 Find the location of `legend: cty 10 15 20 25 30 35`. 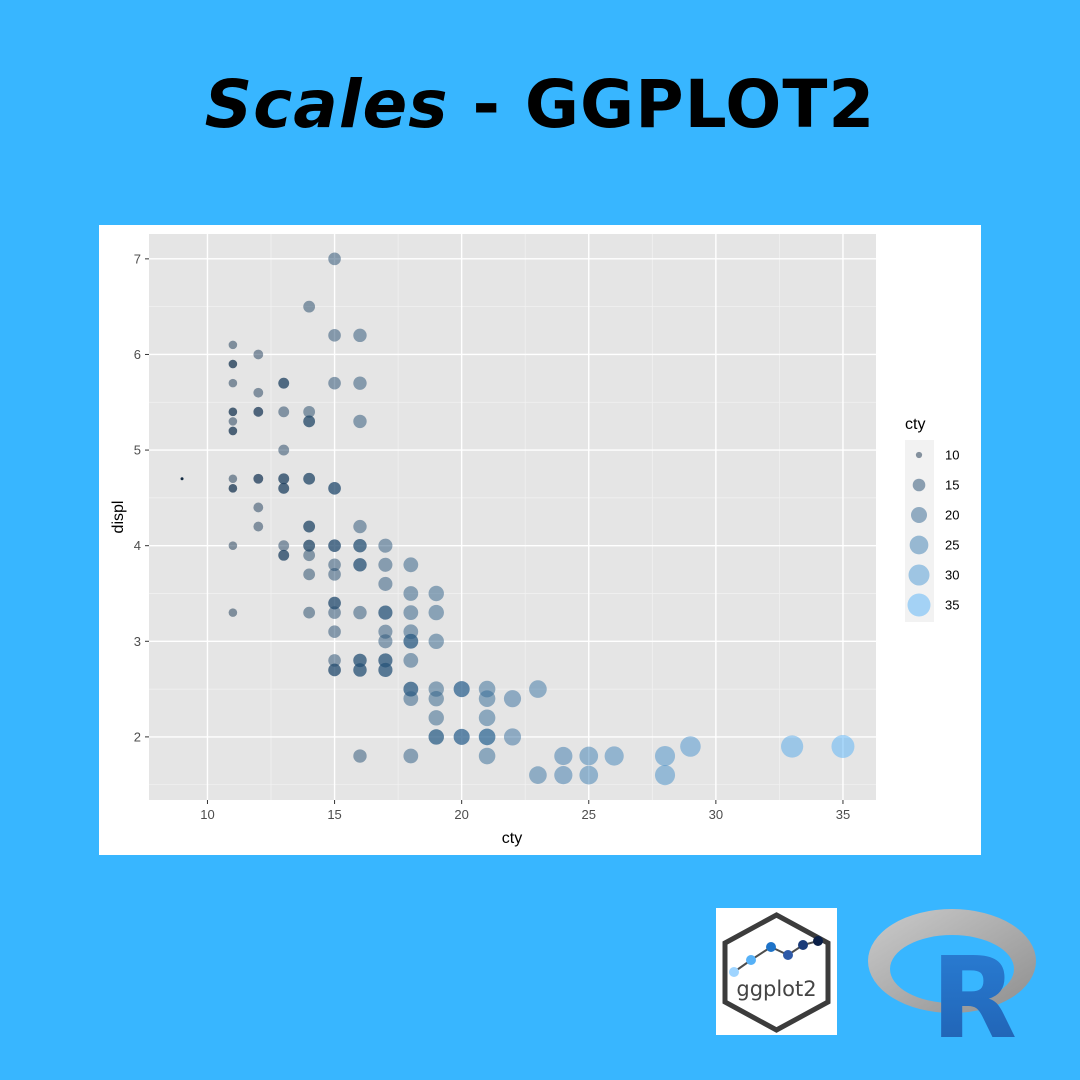

legend: cty 10 15 20 25 30 35 is located at coordinates (932, 519).